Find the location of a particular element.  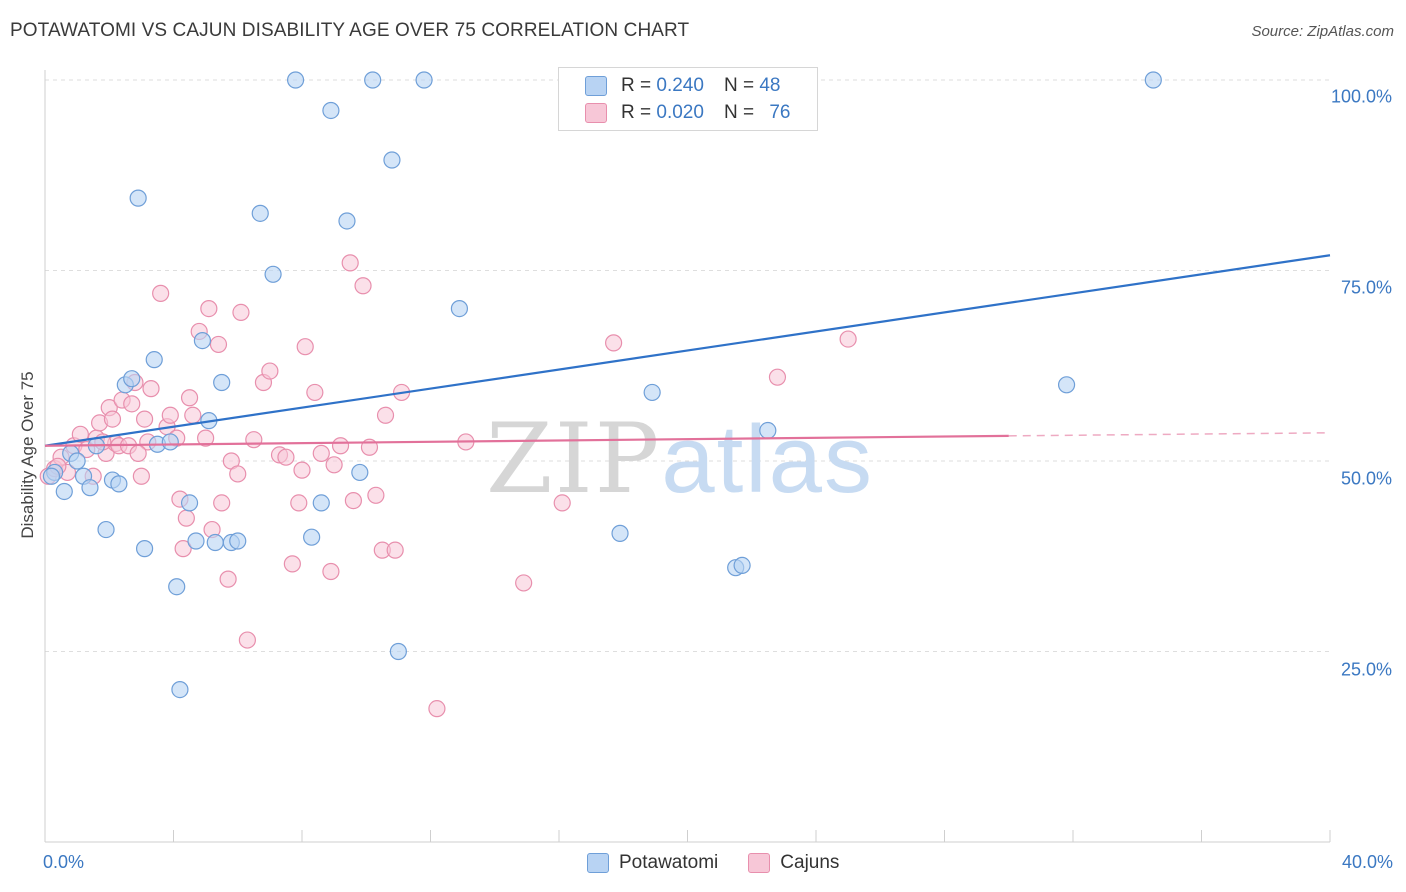

cajun-trend-extension is located at coordinates (1169, 434).